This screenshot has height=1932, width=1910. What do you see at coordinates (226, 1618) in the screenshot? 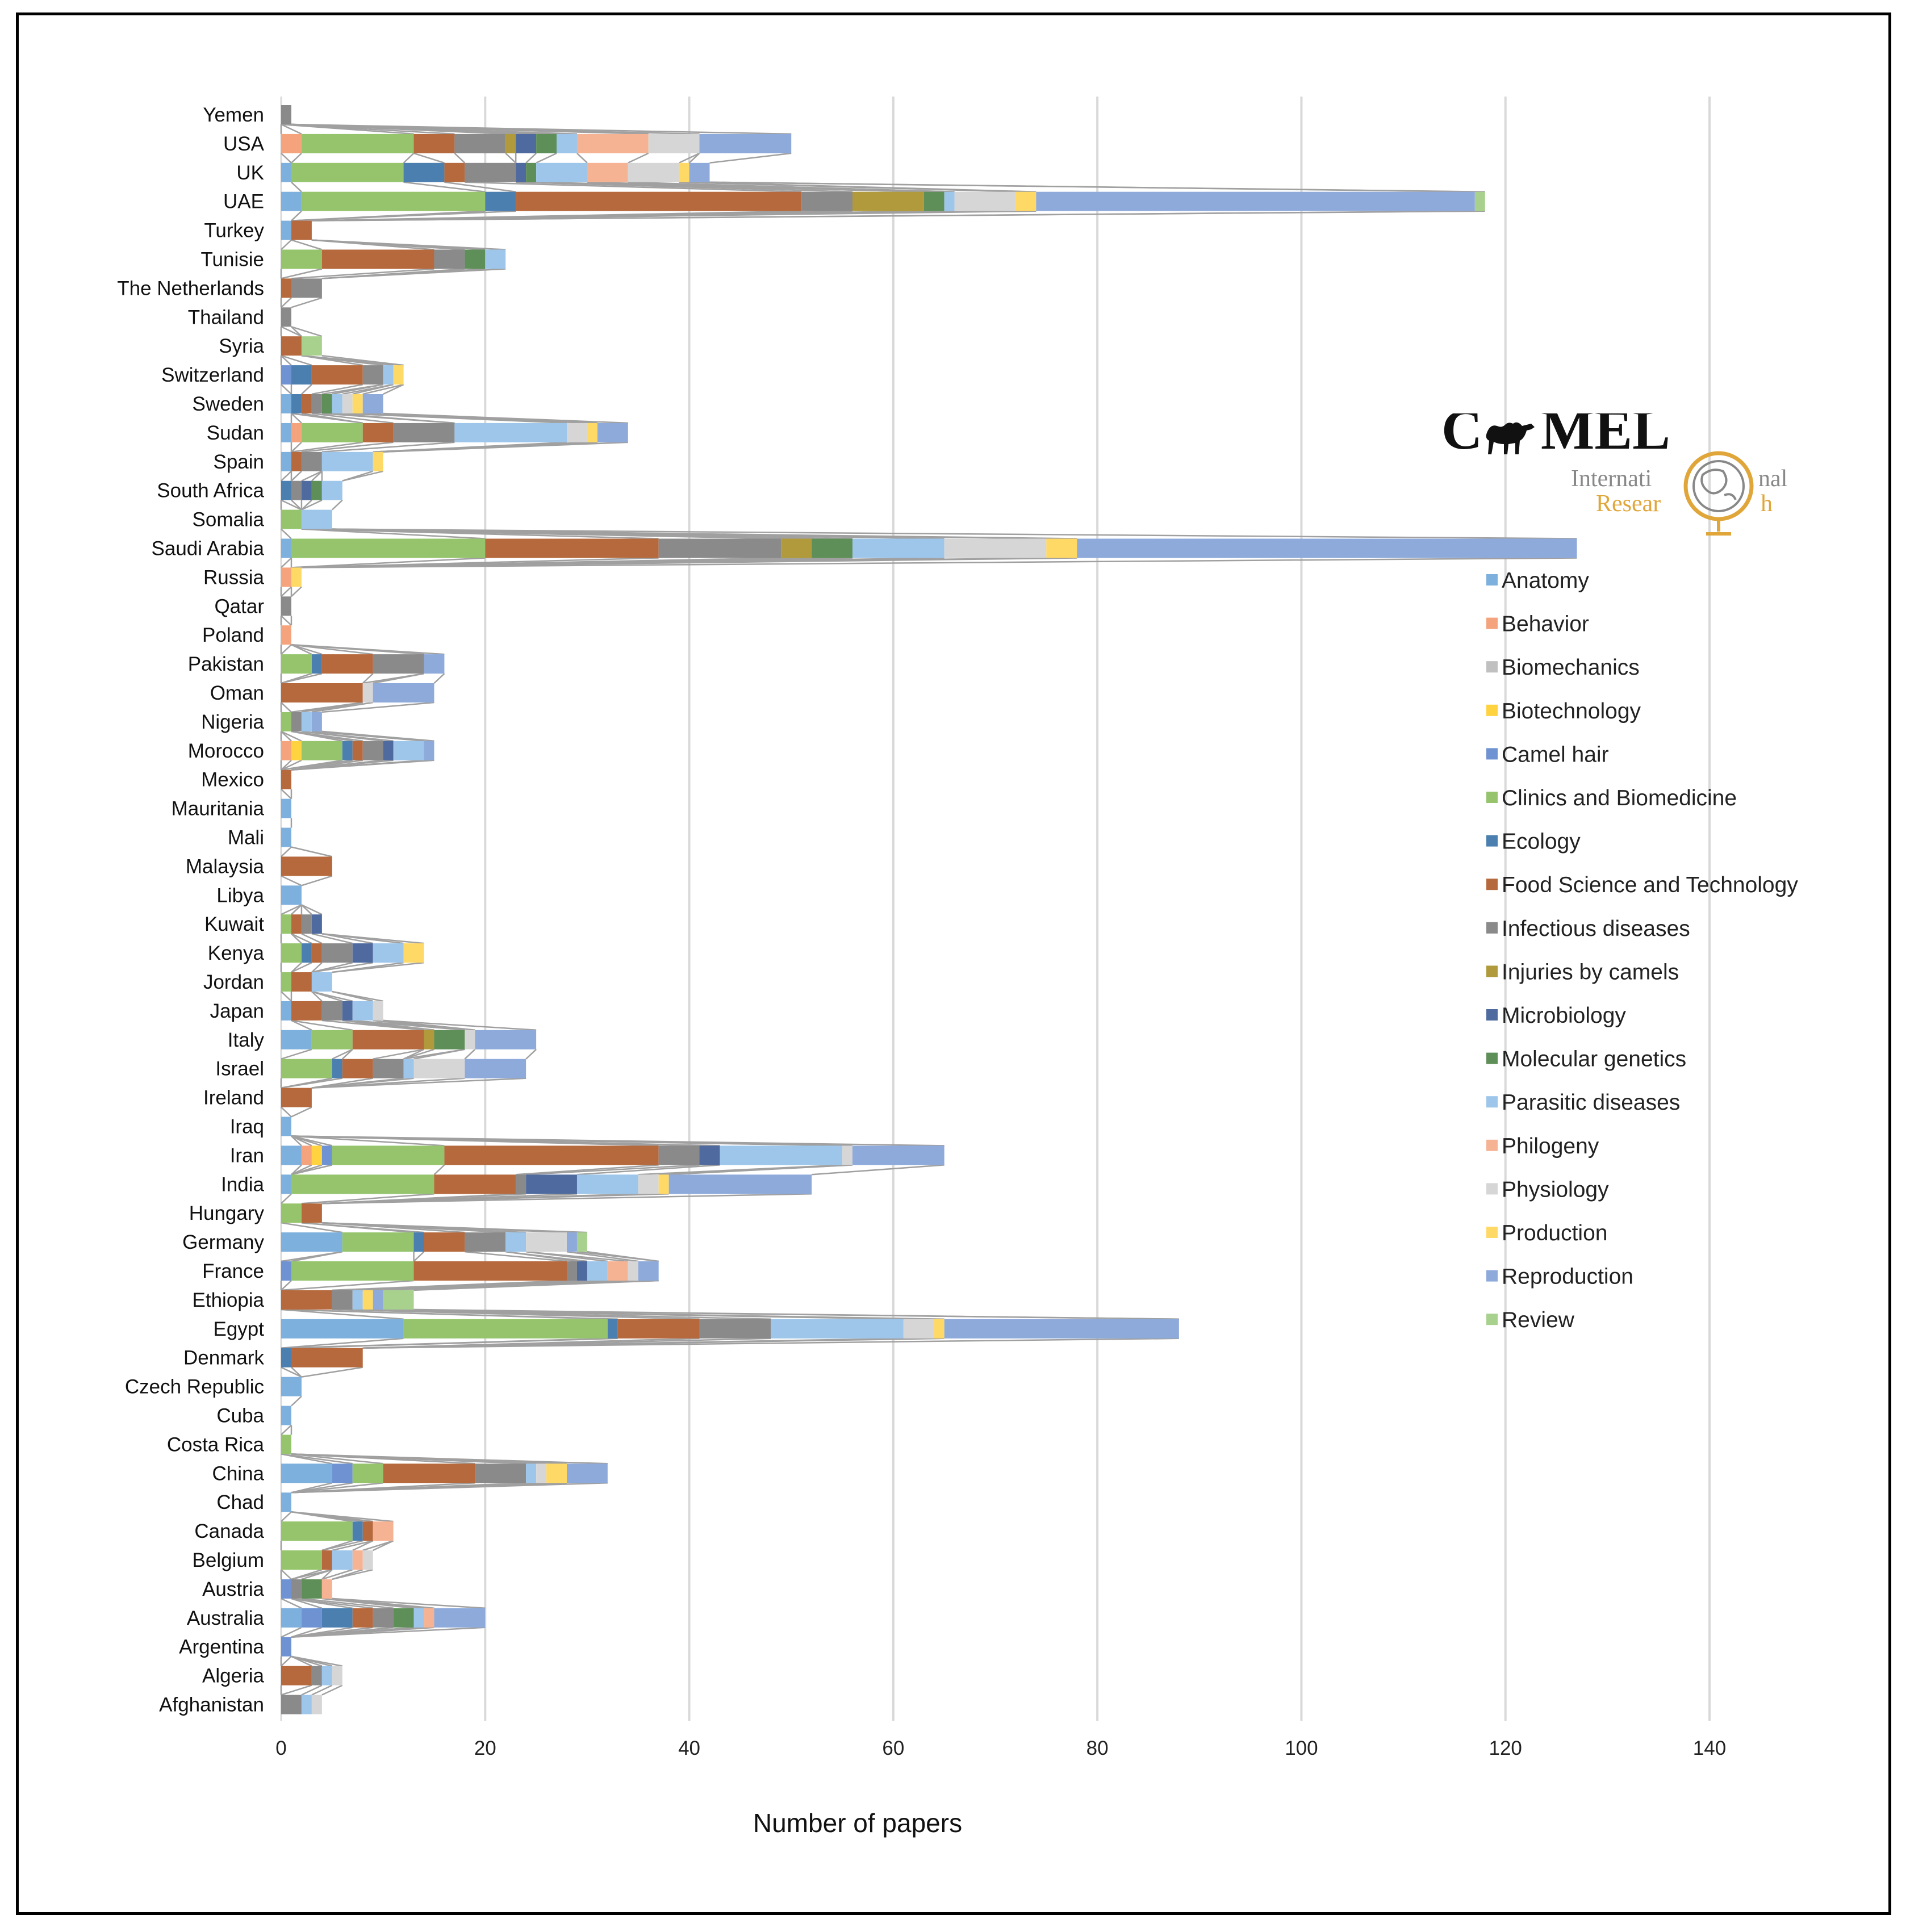
I see `category-label: Australia` at bounding box center [226, 1618].